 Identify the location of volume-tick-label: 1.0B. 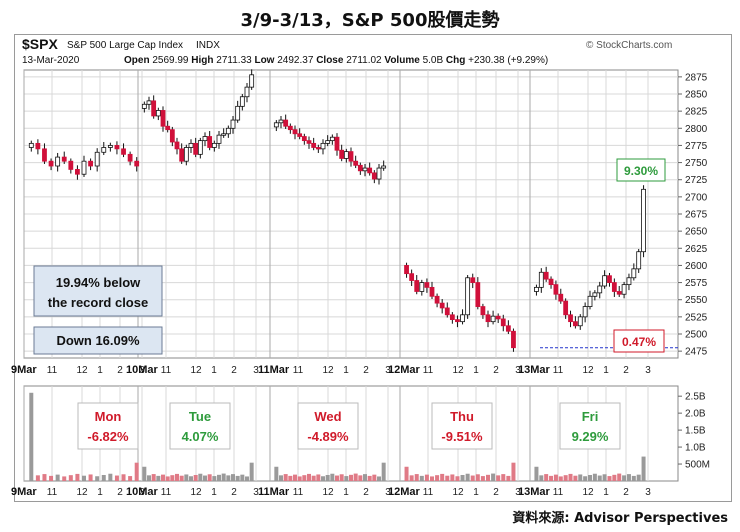
(695, 448).